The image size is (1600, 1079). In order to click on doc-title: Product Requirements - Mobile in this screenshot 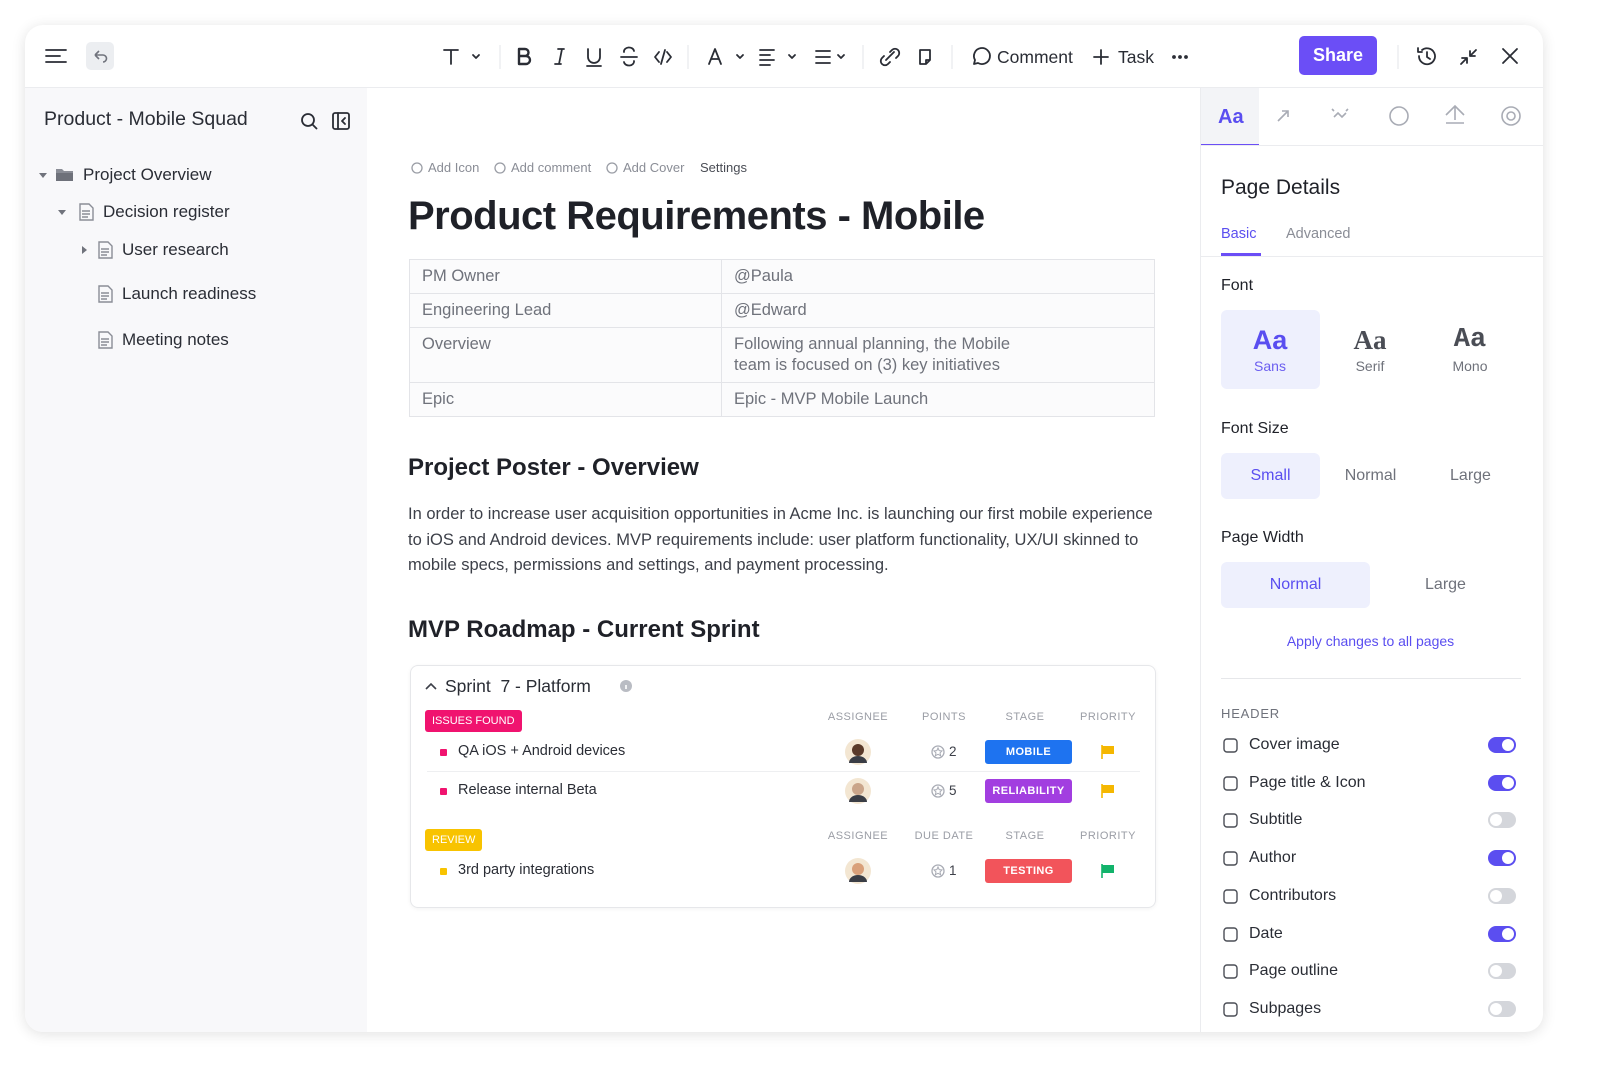, I will do `click(696, 216)`.